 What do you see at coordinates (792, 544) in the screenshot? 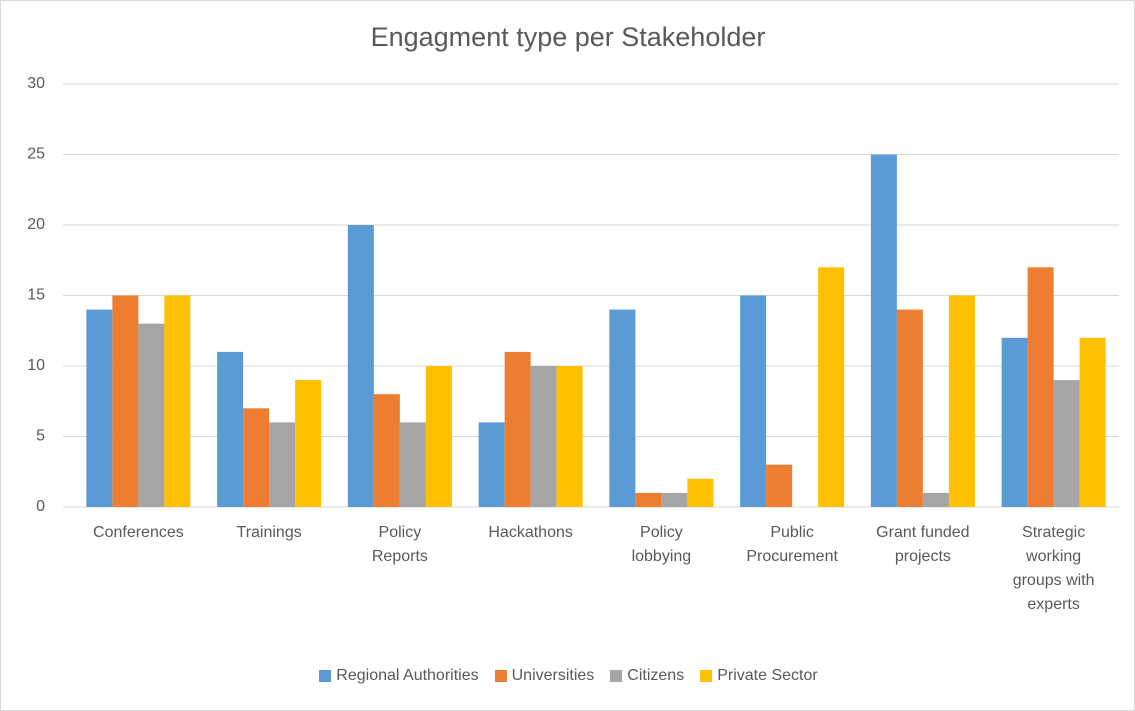
I see `x-tick-label: Public Procurement` at bounding box center [792, 544].